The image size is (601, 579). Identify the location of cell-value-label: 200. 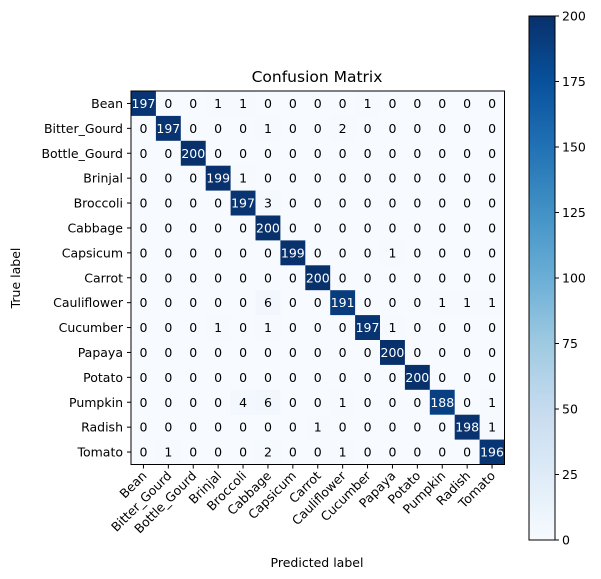
(193, 153).